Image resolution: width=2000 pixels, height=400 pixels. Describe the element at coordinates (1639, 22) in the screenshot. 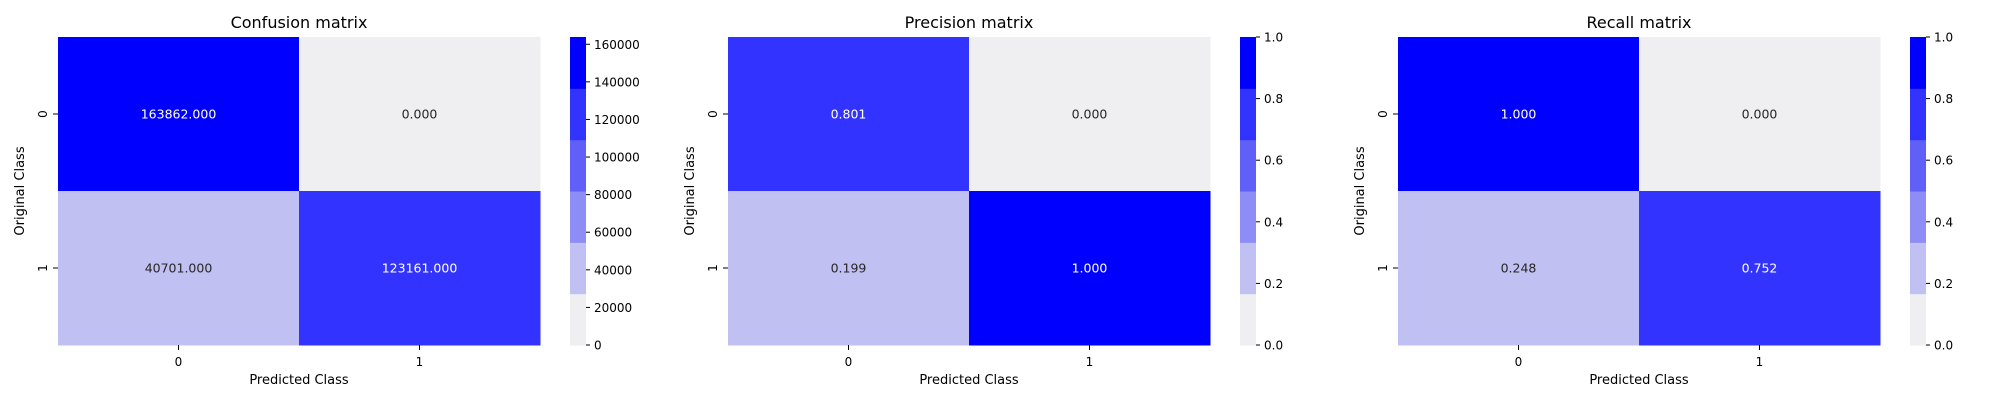

I see `chart-title: Recall matrix` at that location.